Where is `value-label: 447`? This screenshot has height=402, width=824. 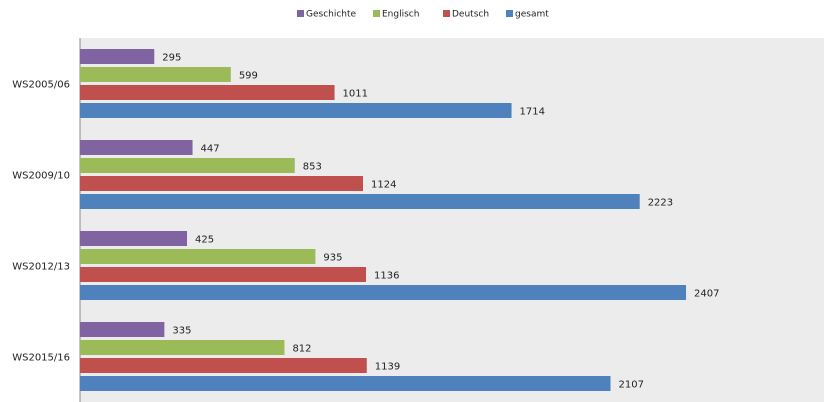
value-label: 447 is located at coordinates (210, 149).